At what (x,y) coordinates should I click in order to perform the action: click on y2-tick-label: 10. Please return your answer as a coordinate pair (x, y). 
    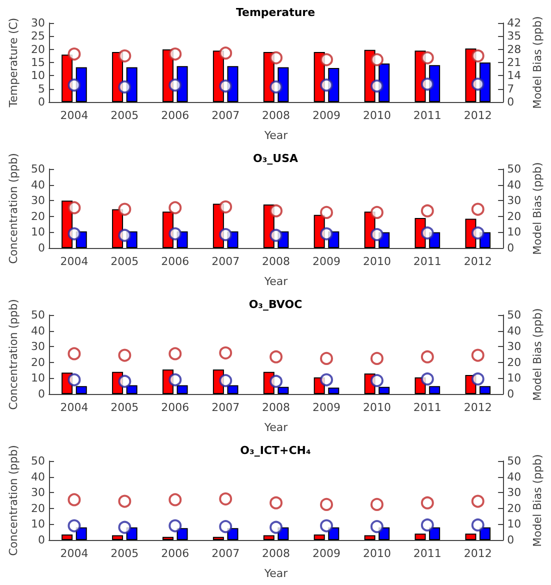
    Looking at the image, I should click on (514, 378).